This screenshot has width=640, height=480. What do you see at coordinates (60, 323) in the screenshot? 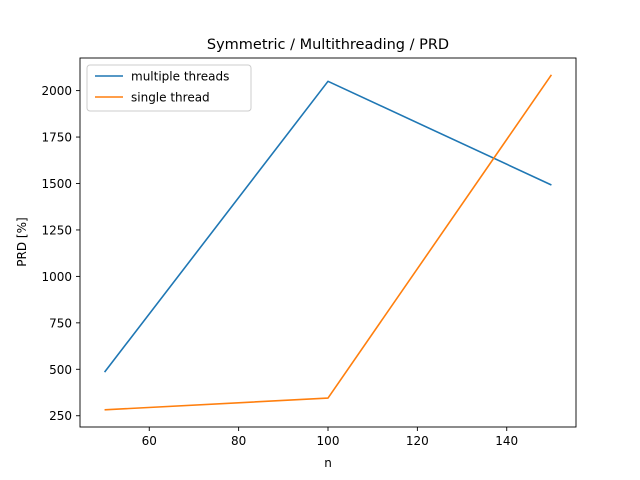
I see `y-tick-label: 750` at bounding box center [60, 323].